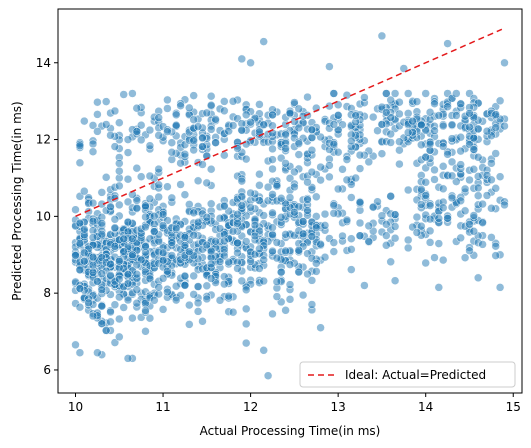  Describe the element at coordinates (407, 374) in the screenshot. I see `legend-box` at that location.